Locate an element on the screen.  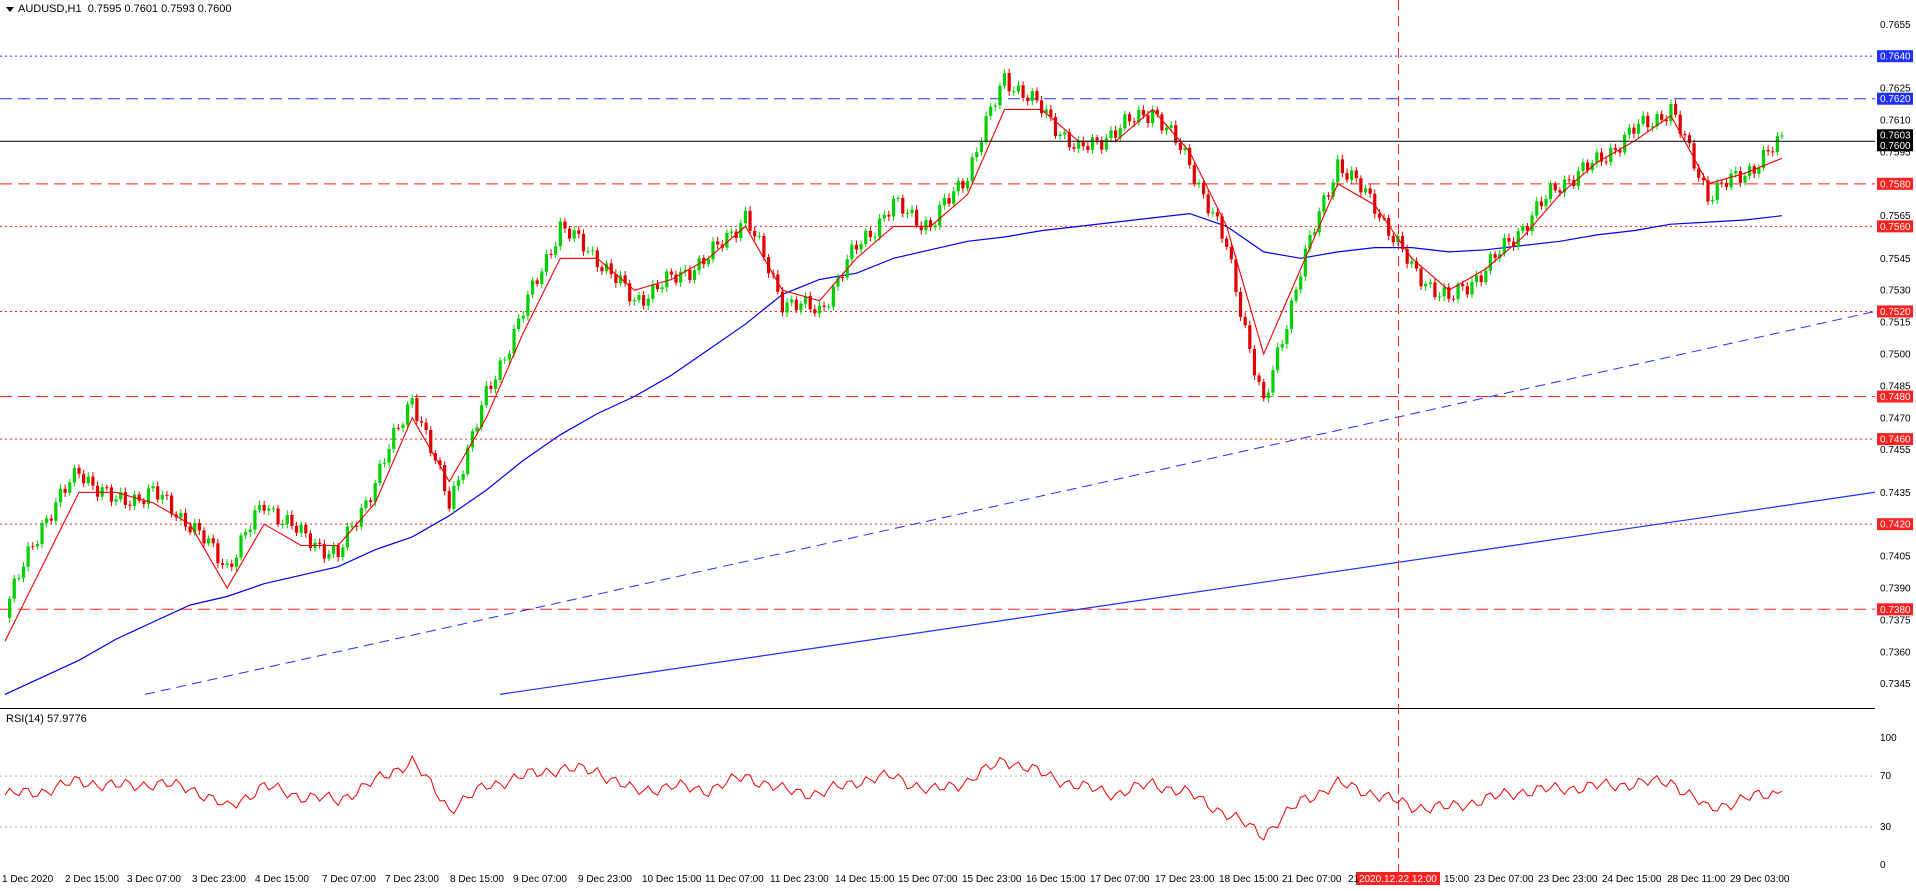
time-axis-label: 3 Dec 07:00 is located at coordinates (154, 879).